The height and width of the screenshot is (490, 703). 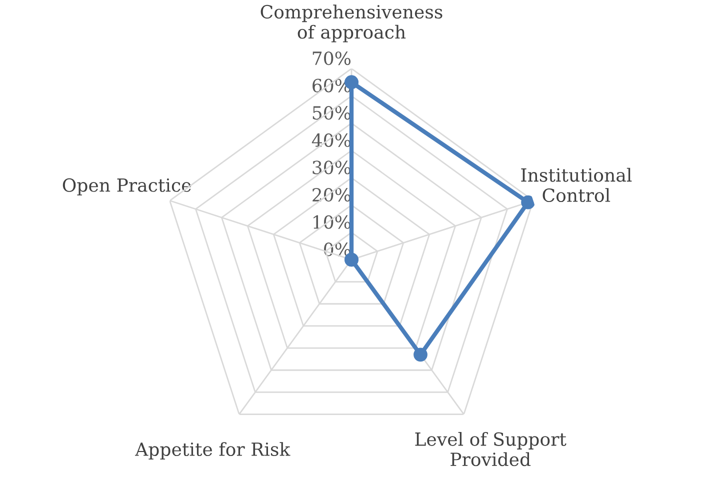 What do you see at coordinates (576, 185) in the screenshot?
I see `spoke-label: Institutional Control` at bounding box center [576, 185].